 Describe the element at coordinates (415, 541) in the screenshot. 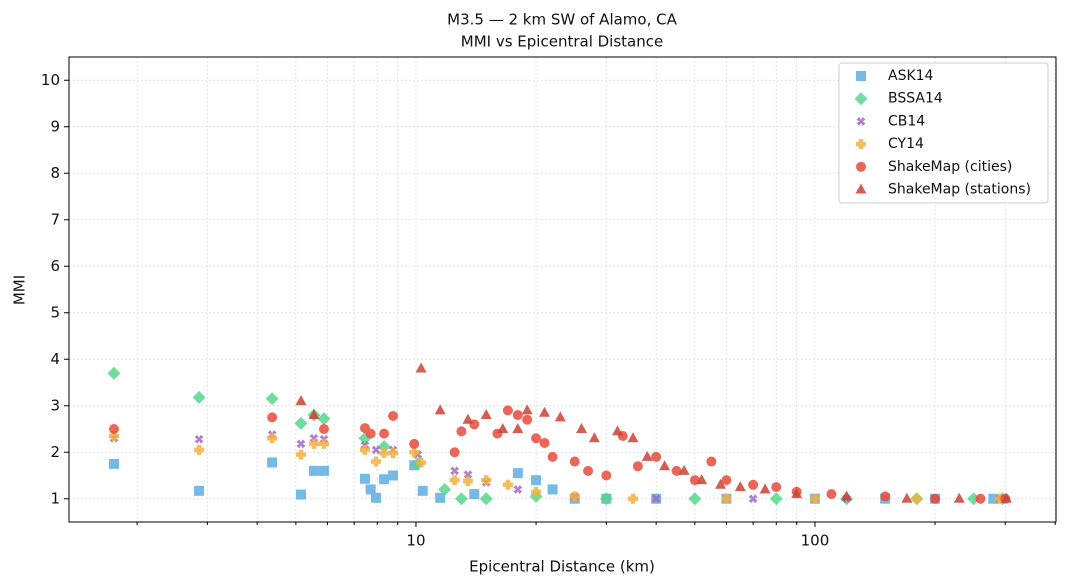

I see `x-tick-label: 10` at that location.